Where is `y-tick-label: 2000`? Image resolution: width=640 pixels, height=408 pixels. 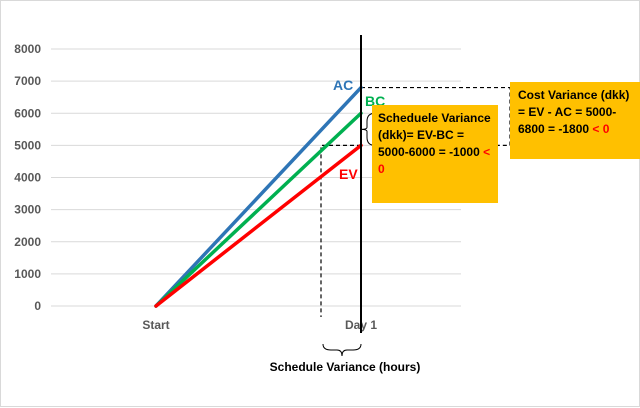 y-tick-label: 2000 is located at coordinates (27, 242).